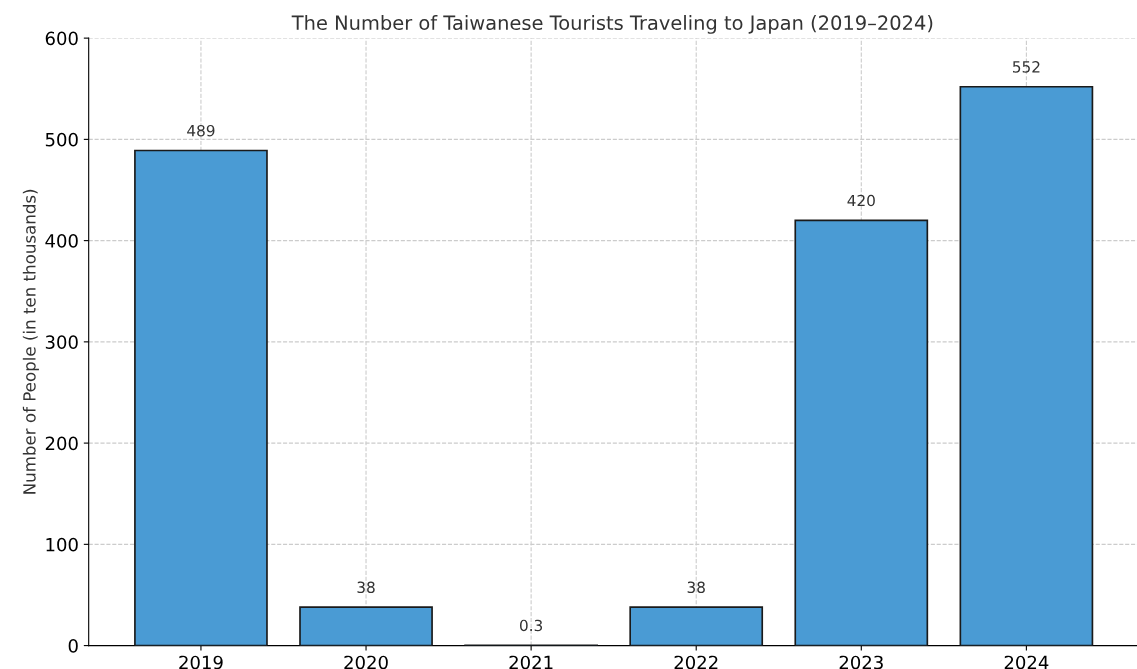 This screenshot has height=669, width=1137. I want to click on x-tick-label: 2019, so click(201, 662).